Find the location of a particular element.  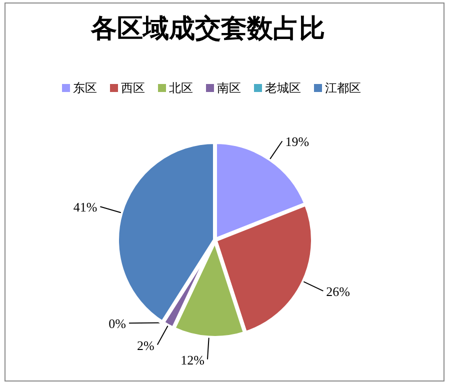

legend-label: 东区 is located at coordinates (85, 88).